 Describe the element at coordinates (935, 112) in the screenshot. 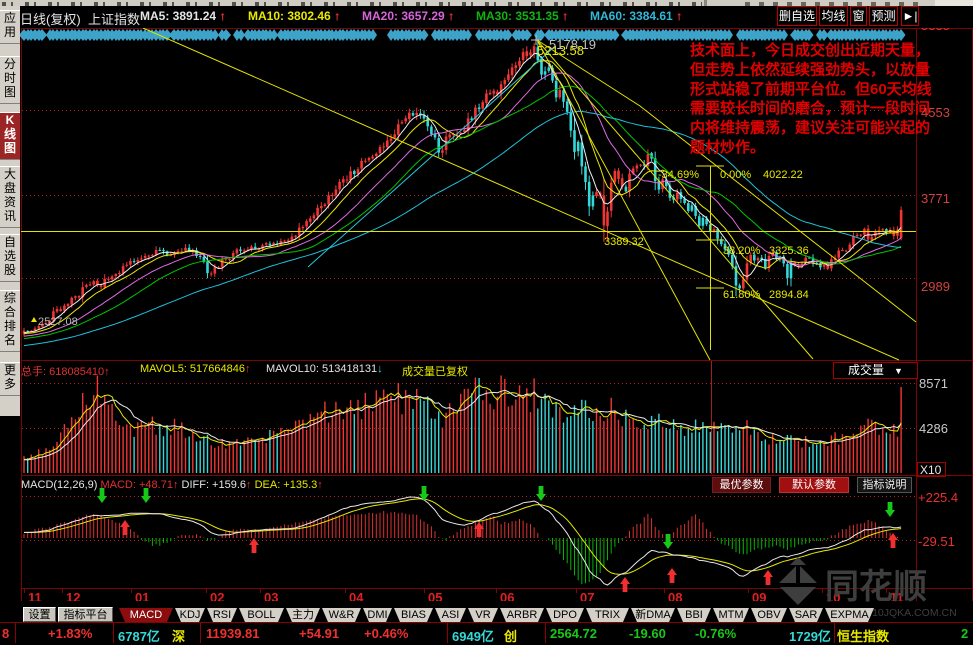

I see `svg-text: 4553` at that location.